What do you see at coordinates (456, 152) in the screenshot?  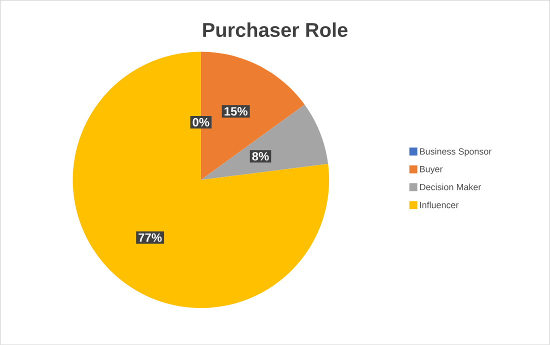 I see `legend-label: Business Sponsor` at bounding box center [456, 152].